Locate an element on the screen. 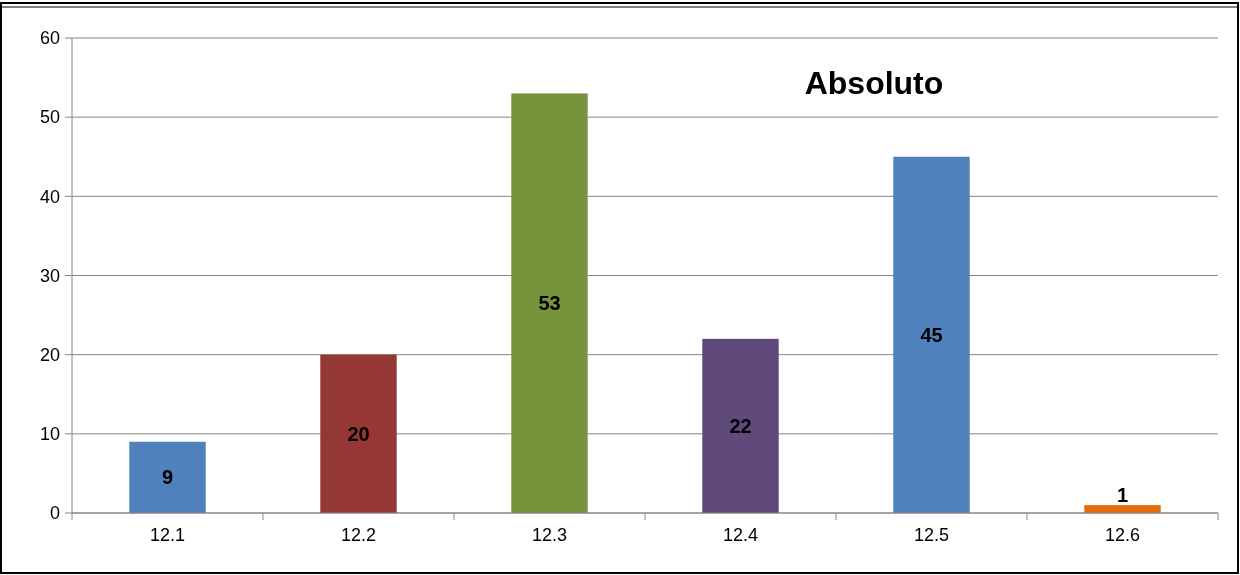 This screenshot has width=1240, height=575. x-tick-label: 12.1 is located at coordinates (167, 535).